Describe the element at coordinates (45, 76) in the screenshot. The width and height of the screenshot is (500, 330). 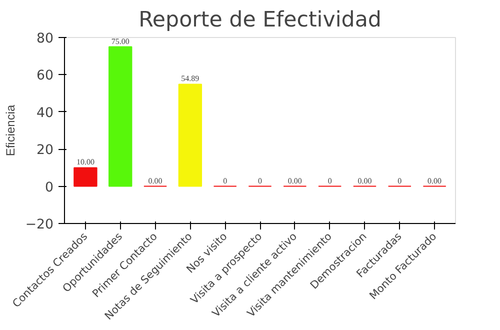
I see `y-tick-label: 60` at that location.